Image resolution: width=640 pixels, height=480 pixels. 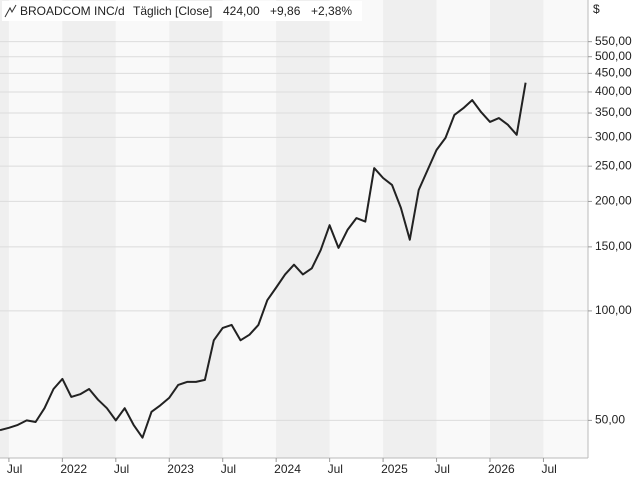 What do you see at coordinates (394, 469) in the screenshot?
I see `x-tick-label: 2025` at bounding box center [394, 469].